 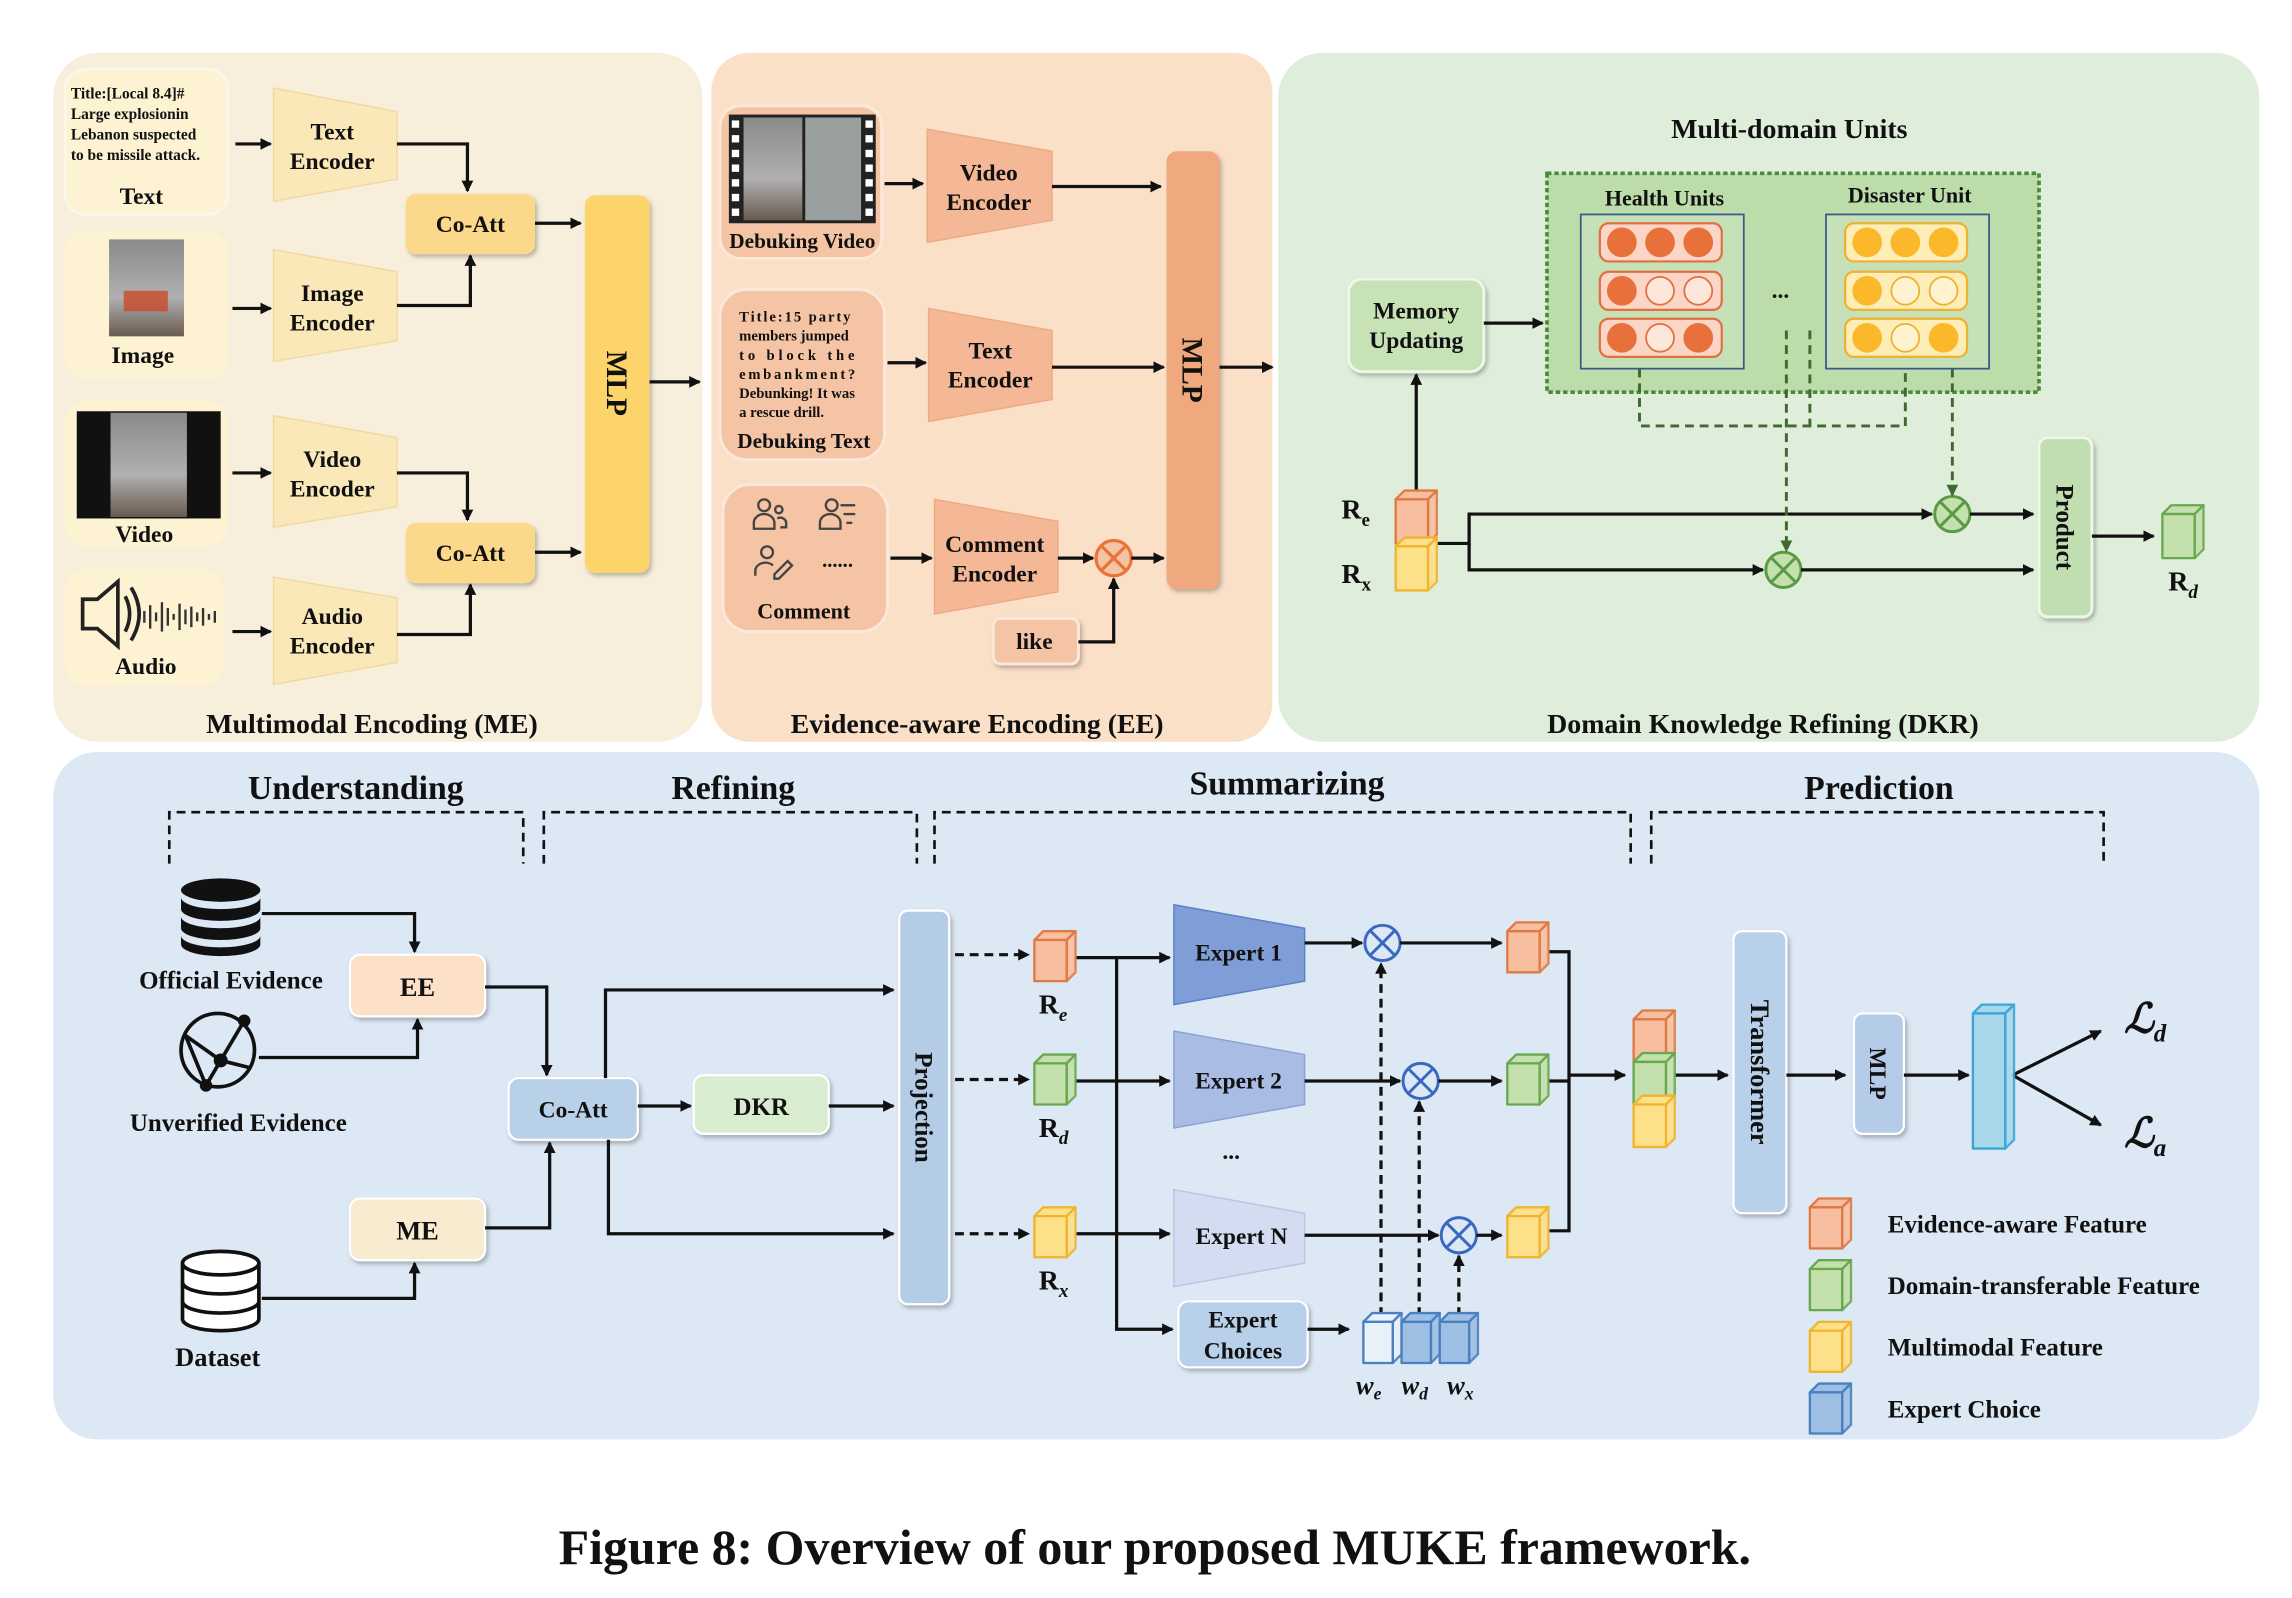 I want to click on me-title: Multimodal Encoding (ME), so click(x=372, y=724).